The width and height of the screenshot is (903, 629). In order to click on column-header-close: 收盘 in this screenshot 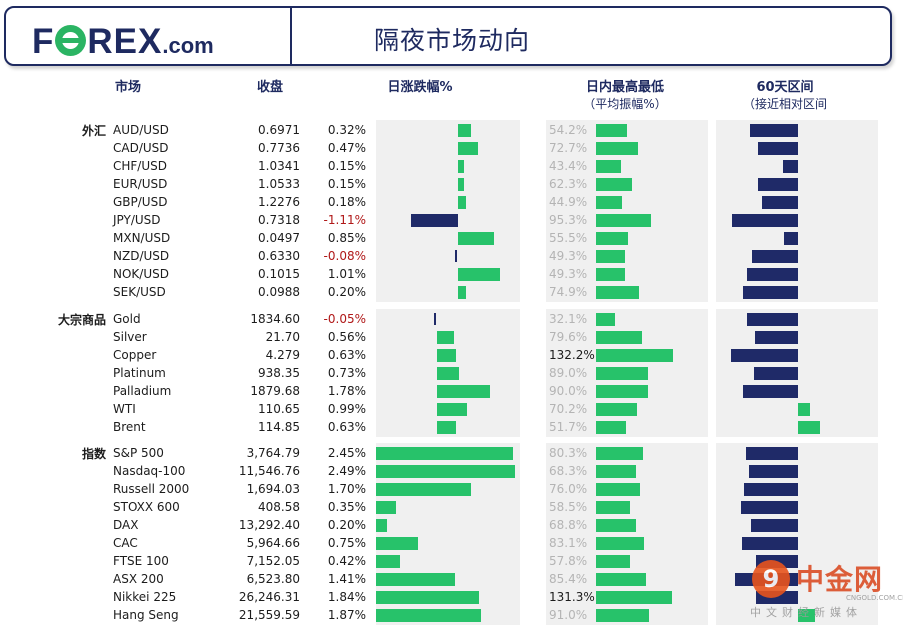, I will do `click(269, 87)`.